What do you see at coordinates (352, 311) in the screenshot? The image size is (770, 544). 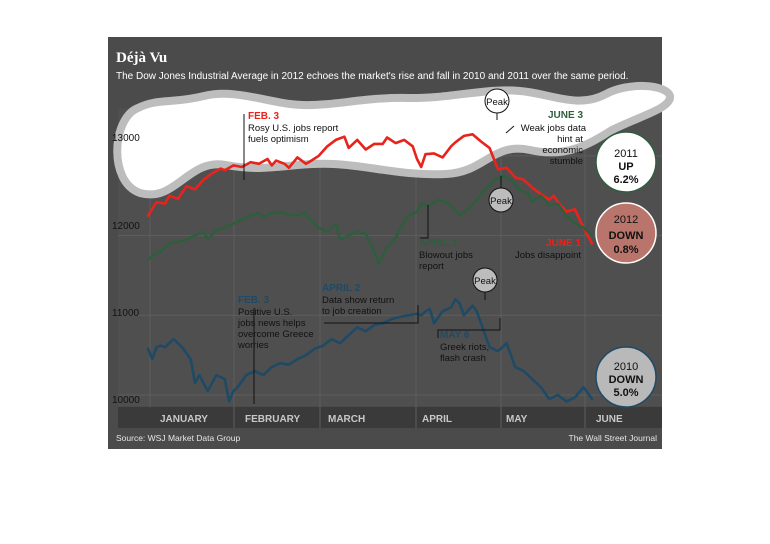 I see `annotation-april2-2010-line2: to job creation` at bounding box center [352, 311].